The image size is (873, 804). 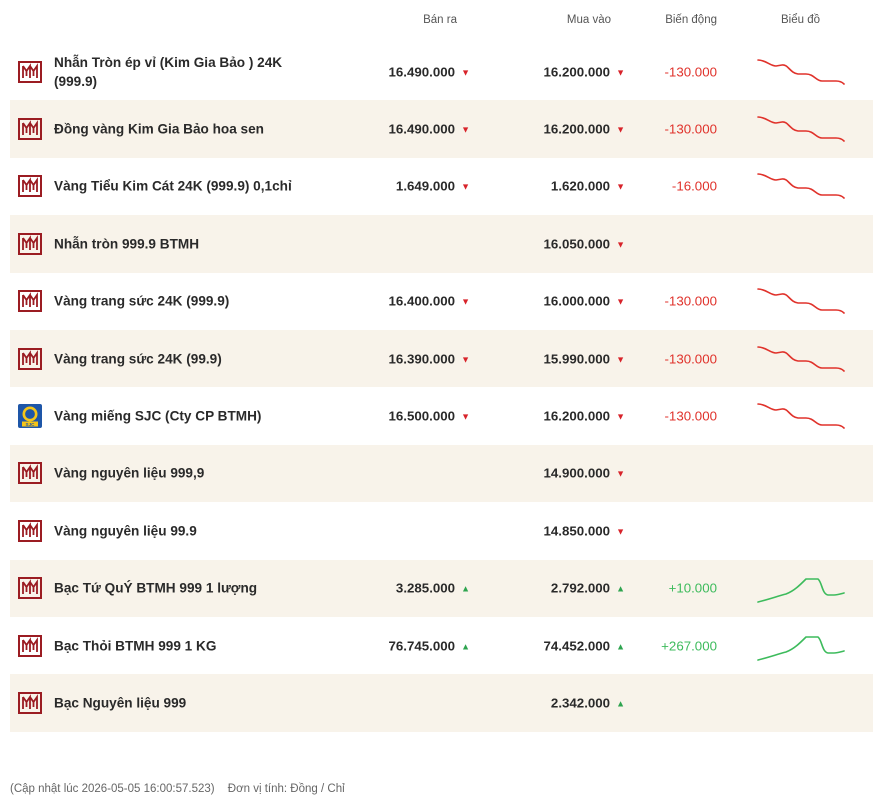 What do you see at coordinates (159, 129) in the screenshot?
I see `product-name: Đồng vàng Kim Gia Bảo hoa sen` at bounding box center [159, 129].